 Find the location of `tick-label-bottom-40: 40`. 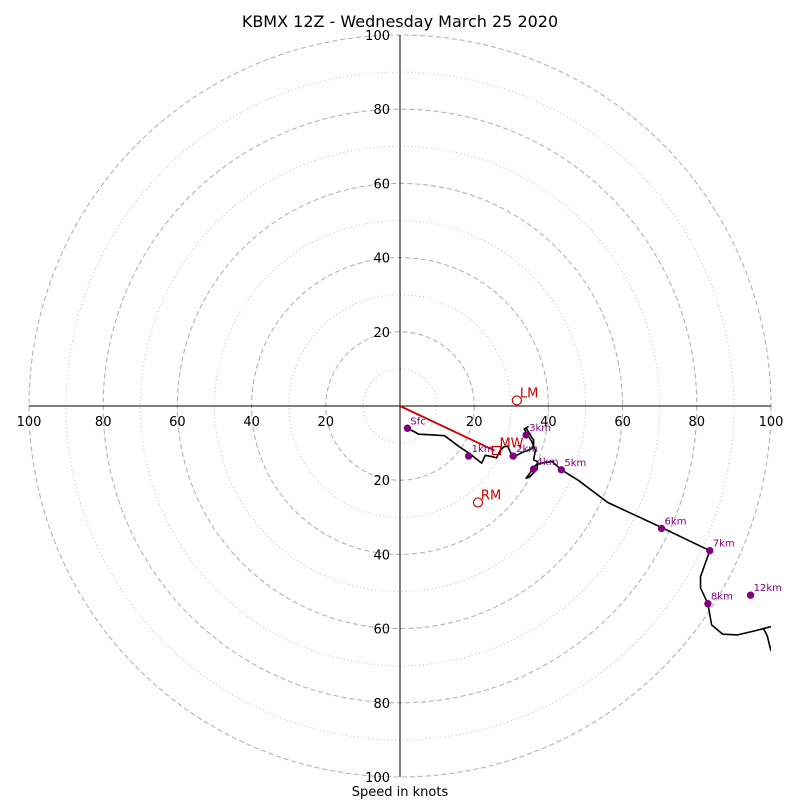

tick-label-bottom-40: 40 is located at coordinates (381, 555).